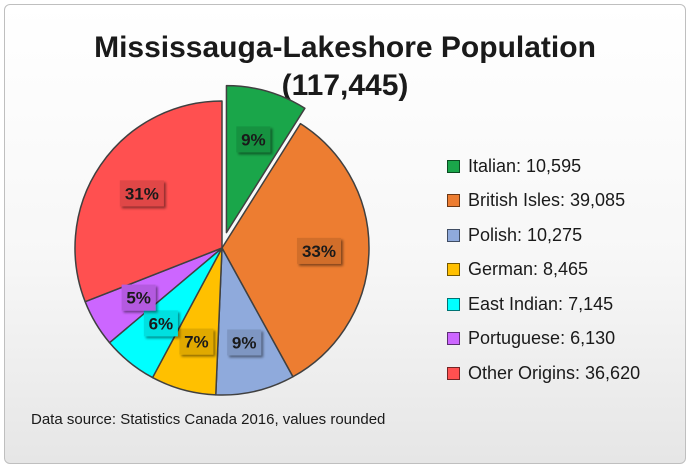 This screenshot has width=692, height=470. I want to click on legend-item-other-origins: Other Origins: 36,620, so click(543, 373).